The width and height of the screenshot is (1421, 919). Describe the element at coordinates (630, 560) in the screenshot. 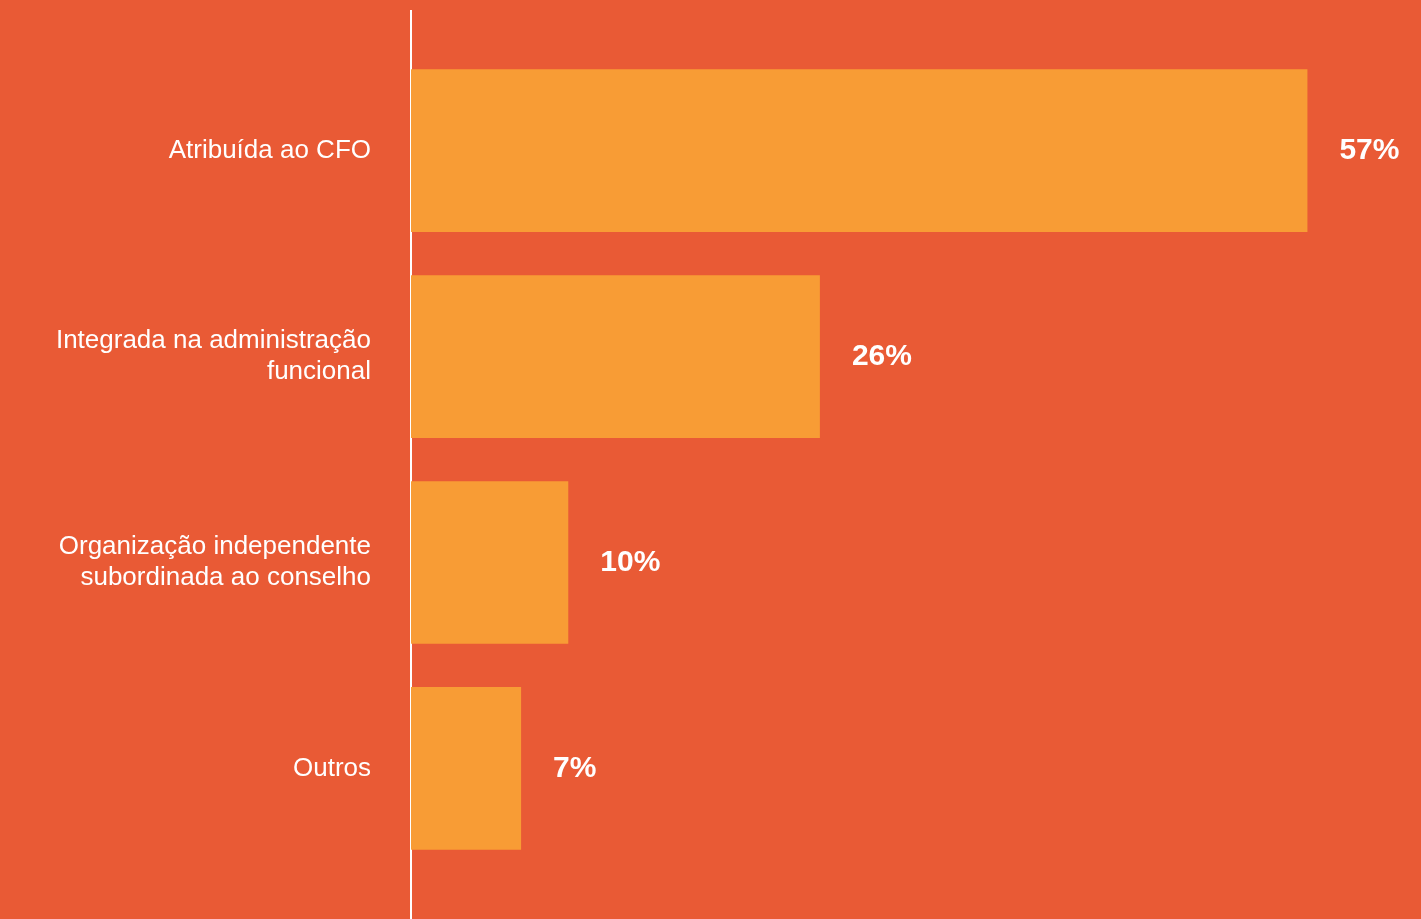

I see `data-label: 10%` at that location.